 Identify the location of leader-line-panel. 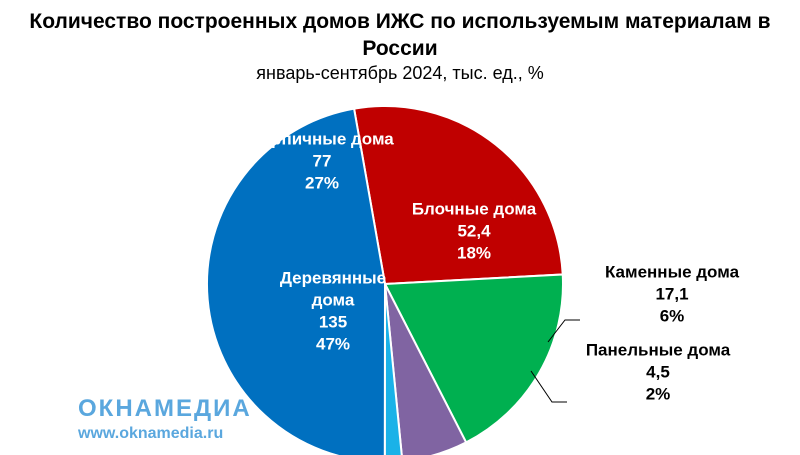
(548, 386).